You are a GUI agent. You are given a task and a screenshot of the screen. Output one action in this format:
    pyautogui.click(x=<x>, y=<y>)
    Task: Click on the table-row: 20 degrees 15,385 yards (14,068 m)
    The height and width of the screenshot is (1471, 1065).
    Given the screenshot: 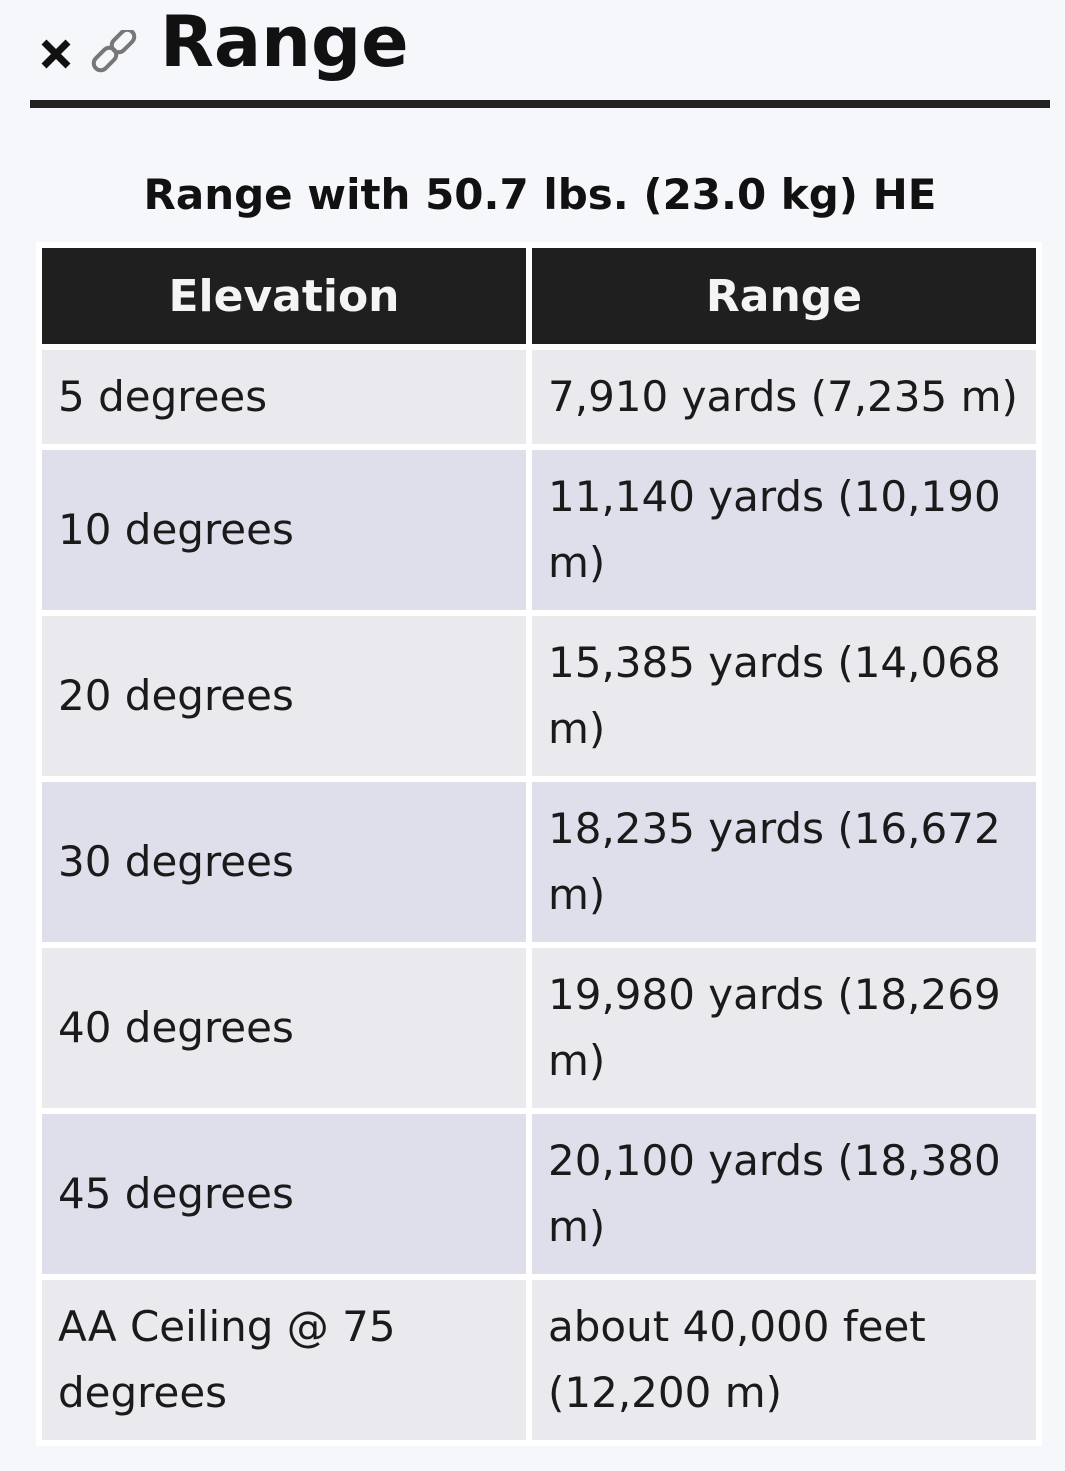 What is the action you would take?
    pyautogui.click(x=539, y=696)
    